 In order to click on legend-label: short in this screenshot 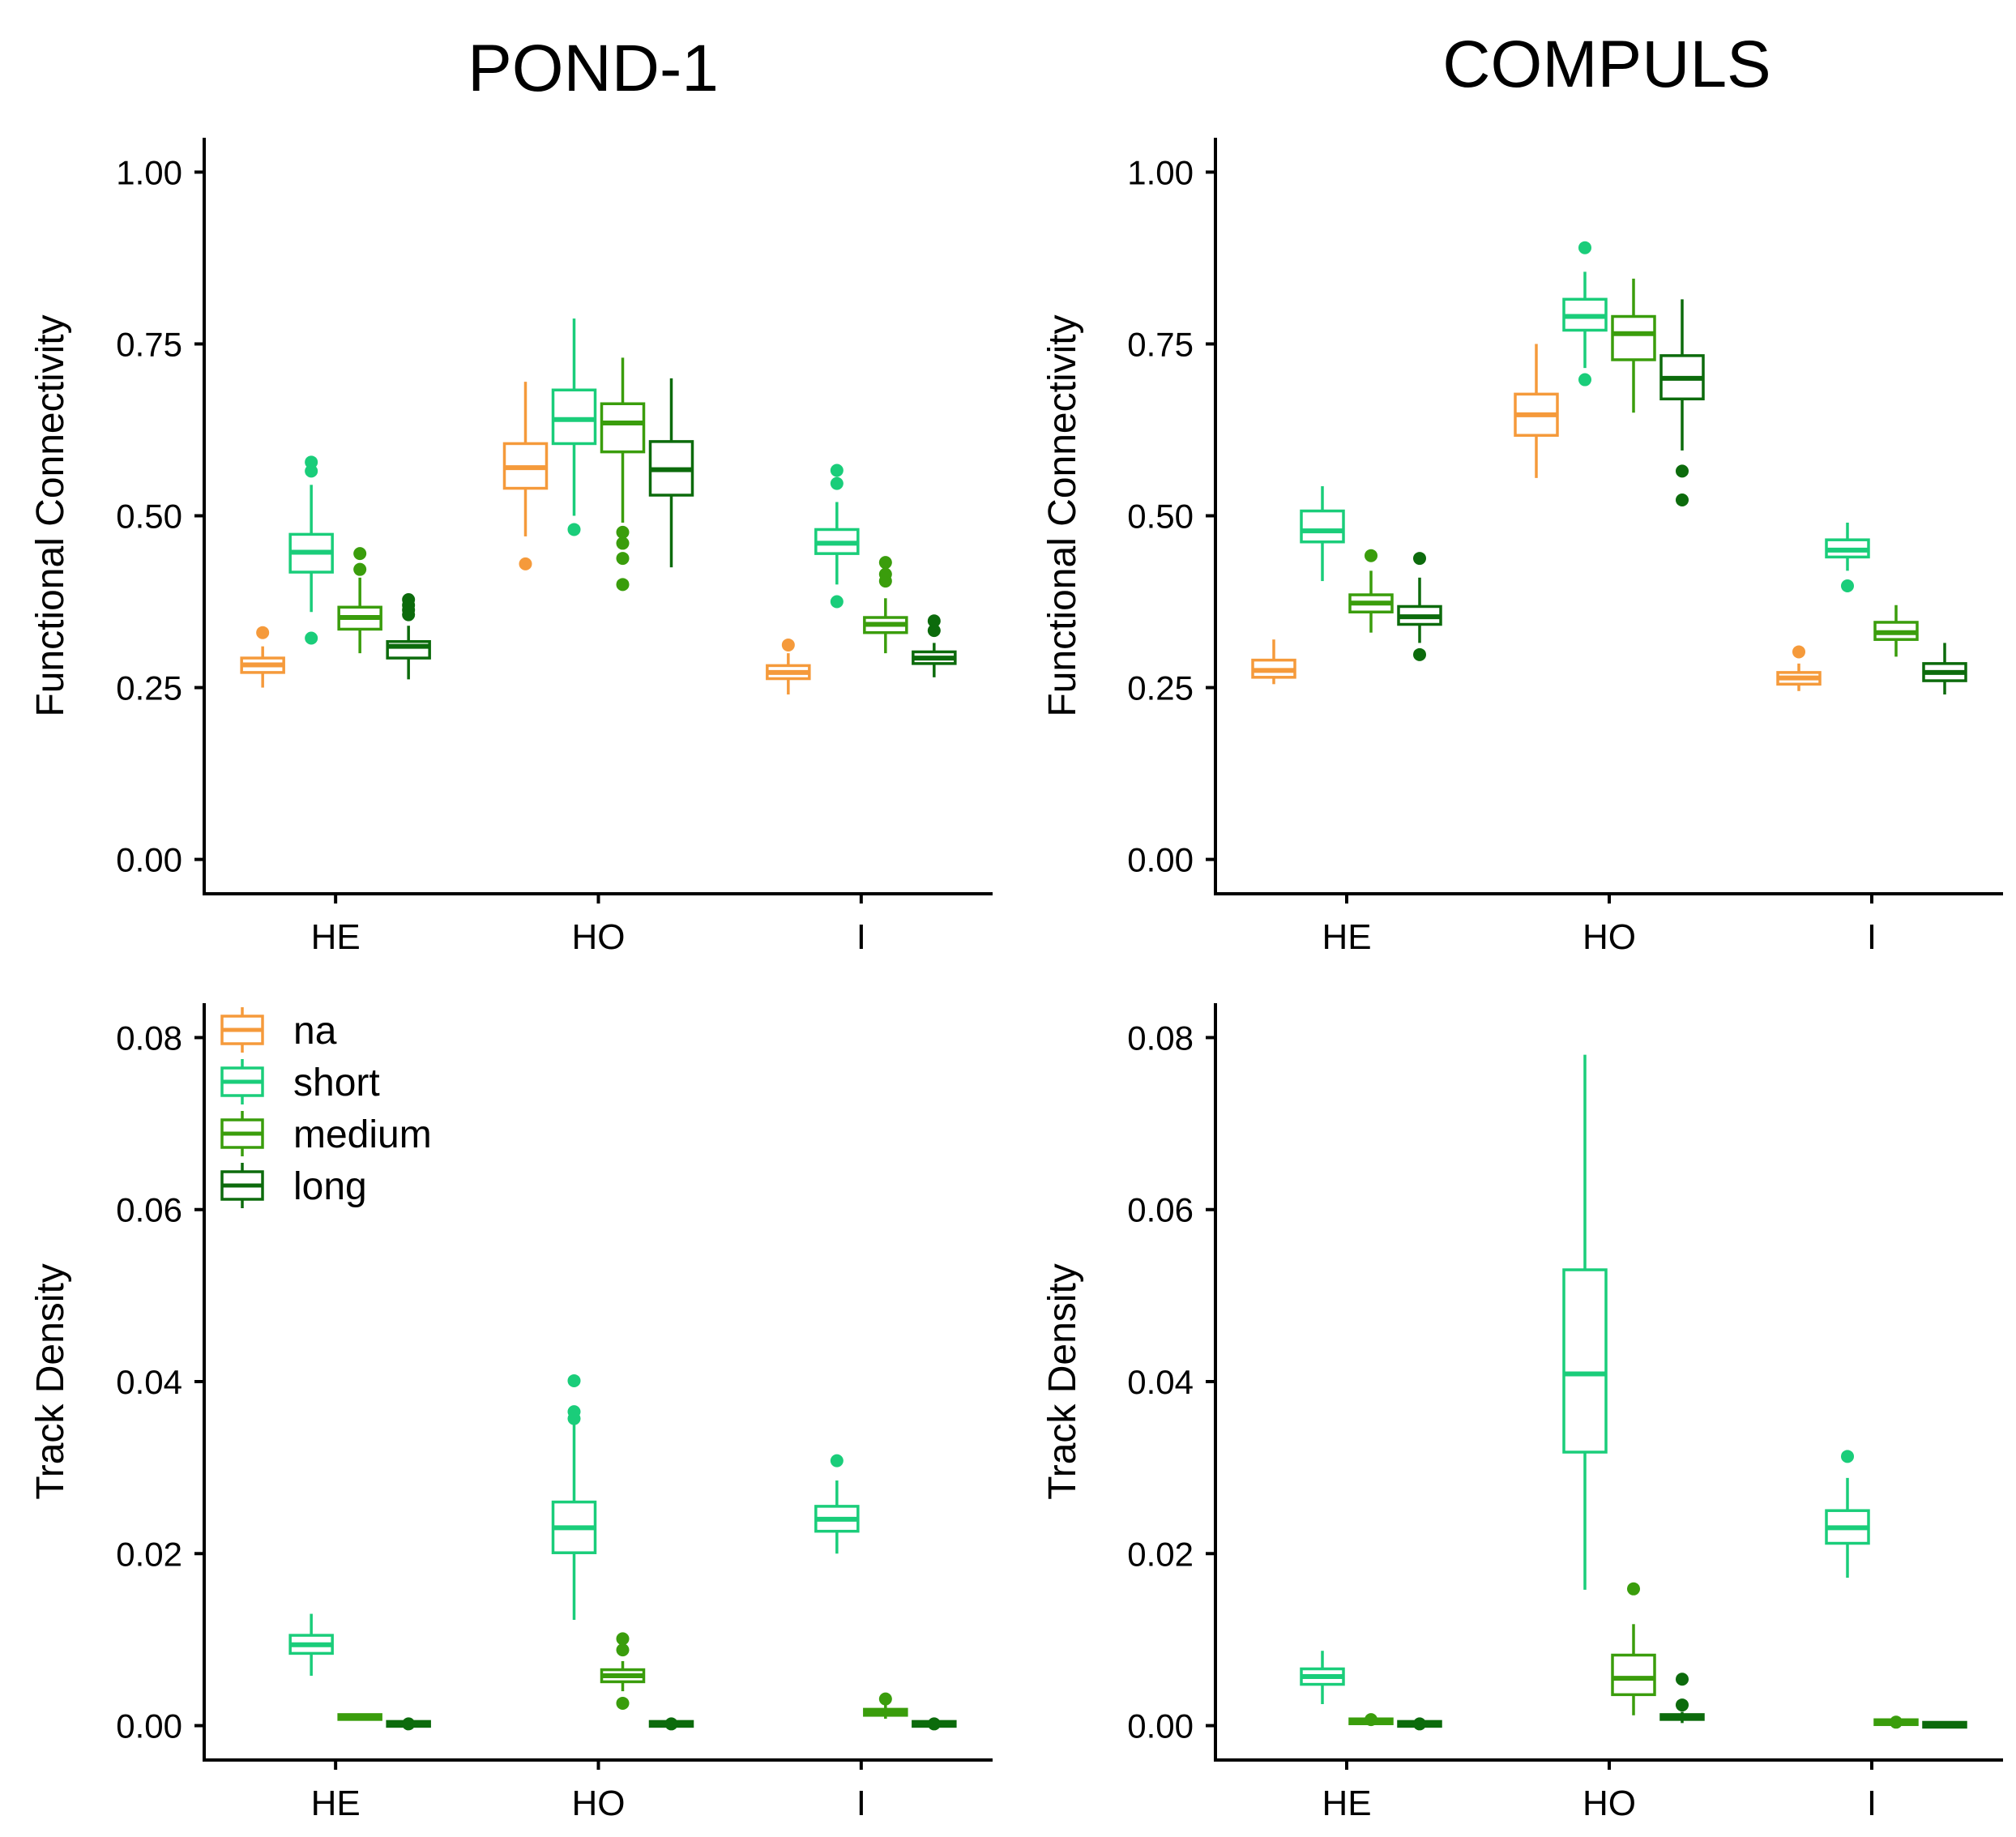, I will do `click(336, 1083)`.